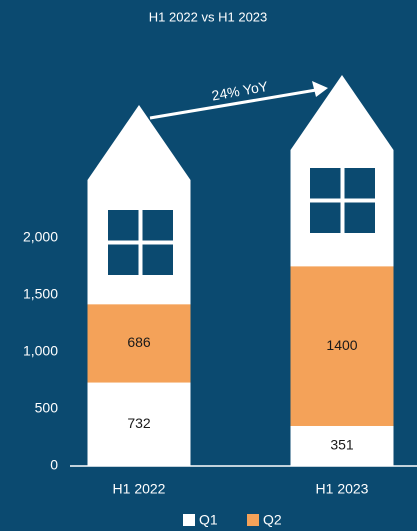 This screenshot has height=531, width=417. Describe the element at coordinates (139, 489) in the screenshot. I see `x-tick-label: H1 2022` at that location.